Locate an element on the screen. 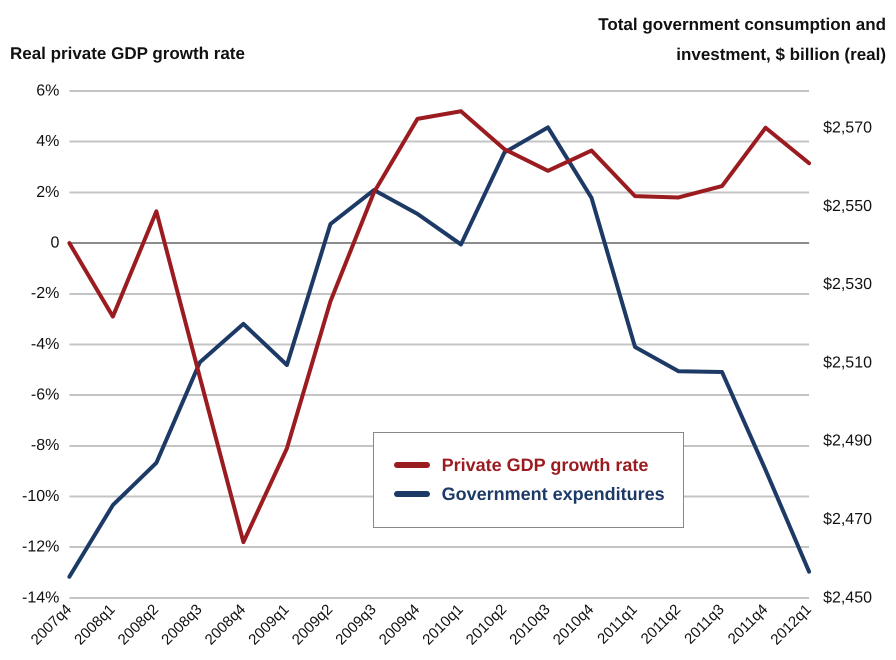 Image resolution: width=896 pixels, height=660 pixels. y2-tick-label: $2,490 is located at coordinates (847, 441).